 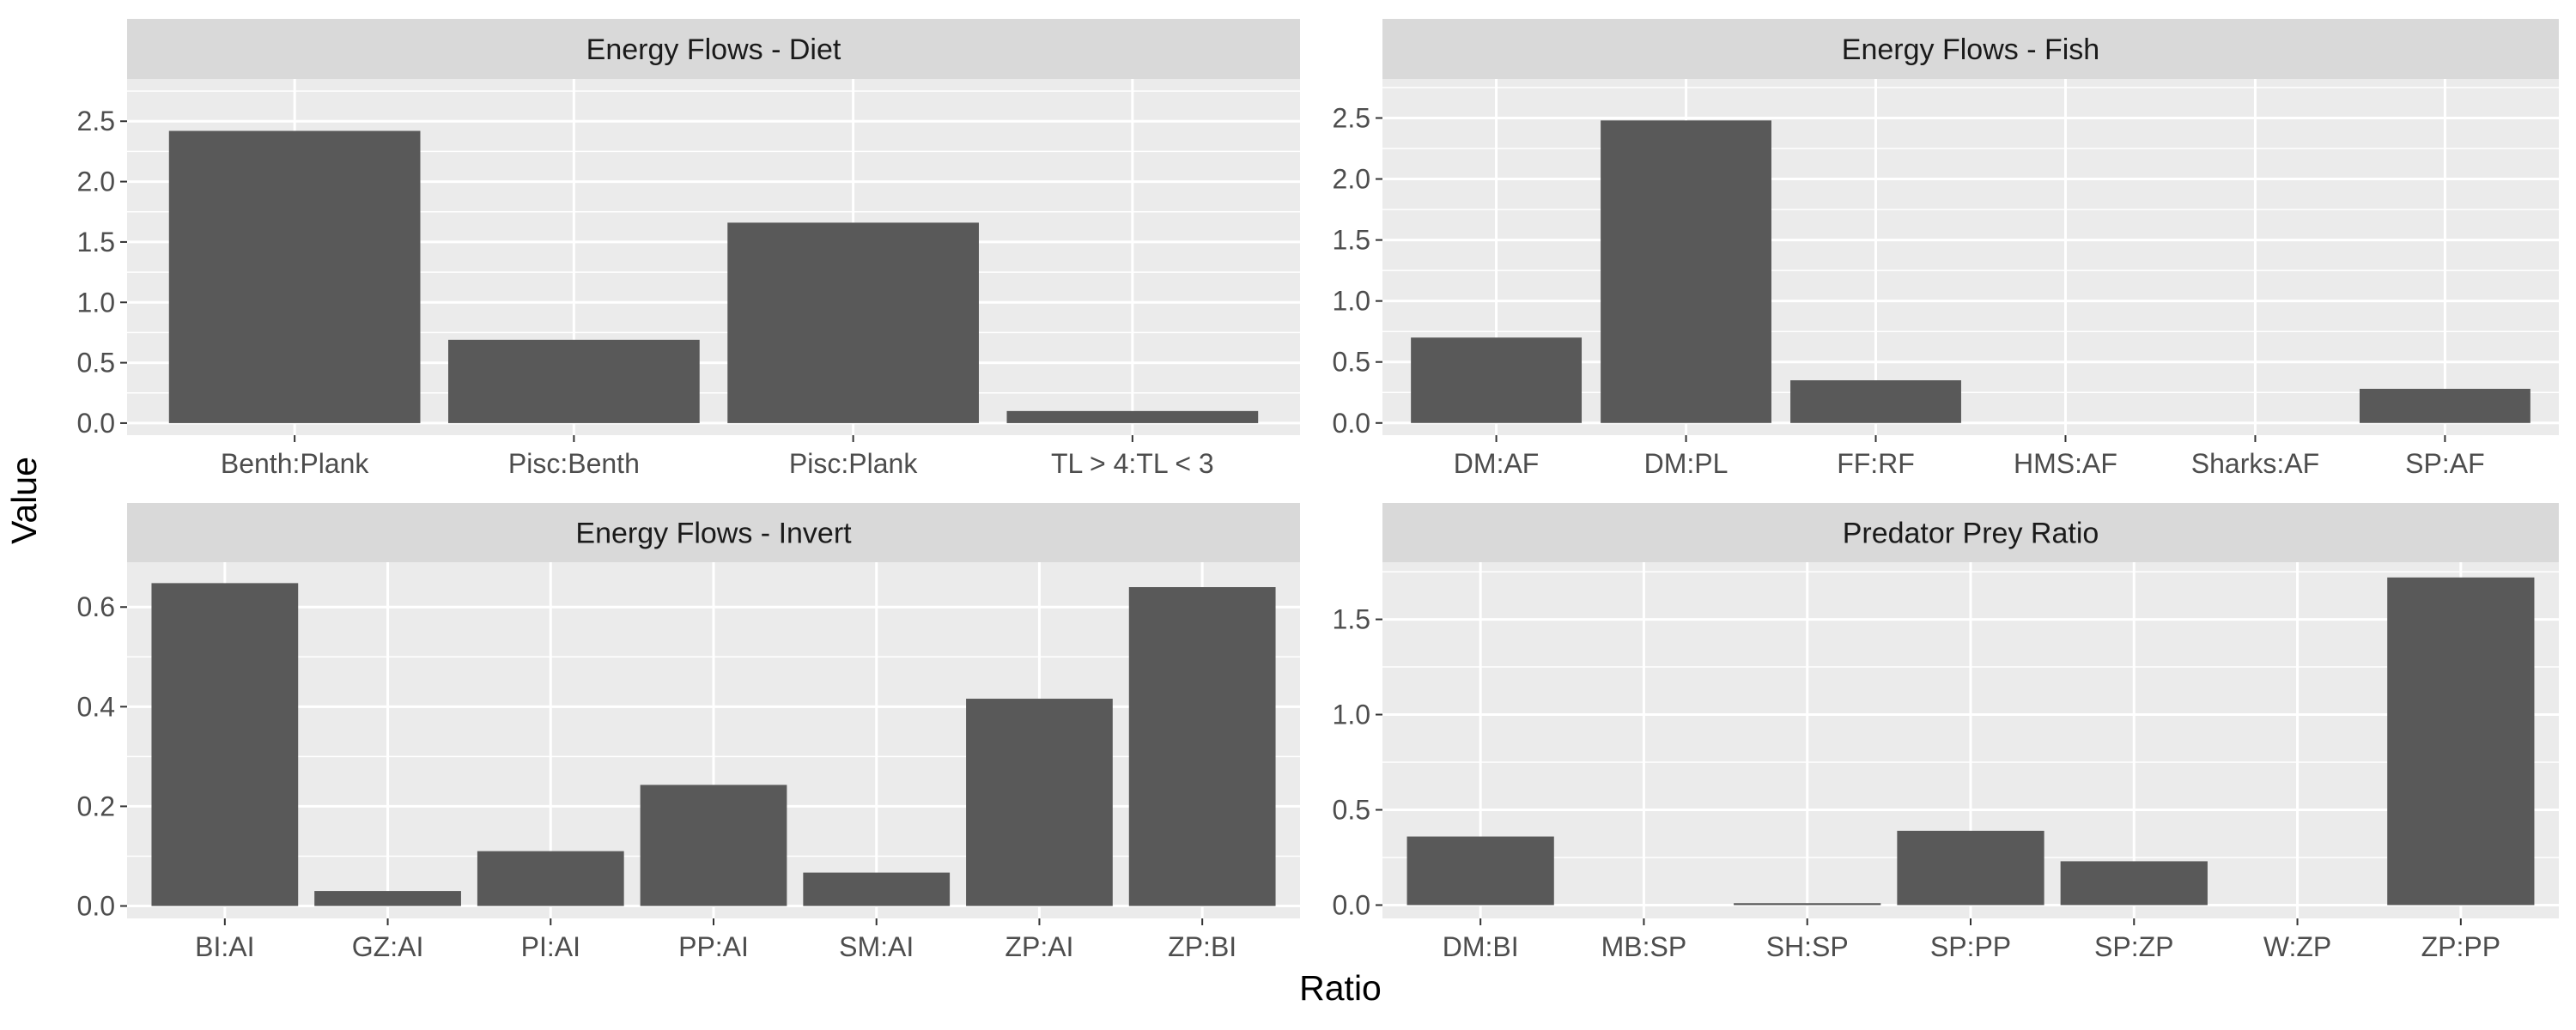 I want to click on x-tick-label: DM:PL, so click(x=1686, y=463).